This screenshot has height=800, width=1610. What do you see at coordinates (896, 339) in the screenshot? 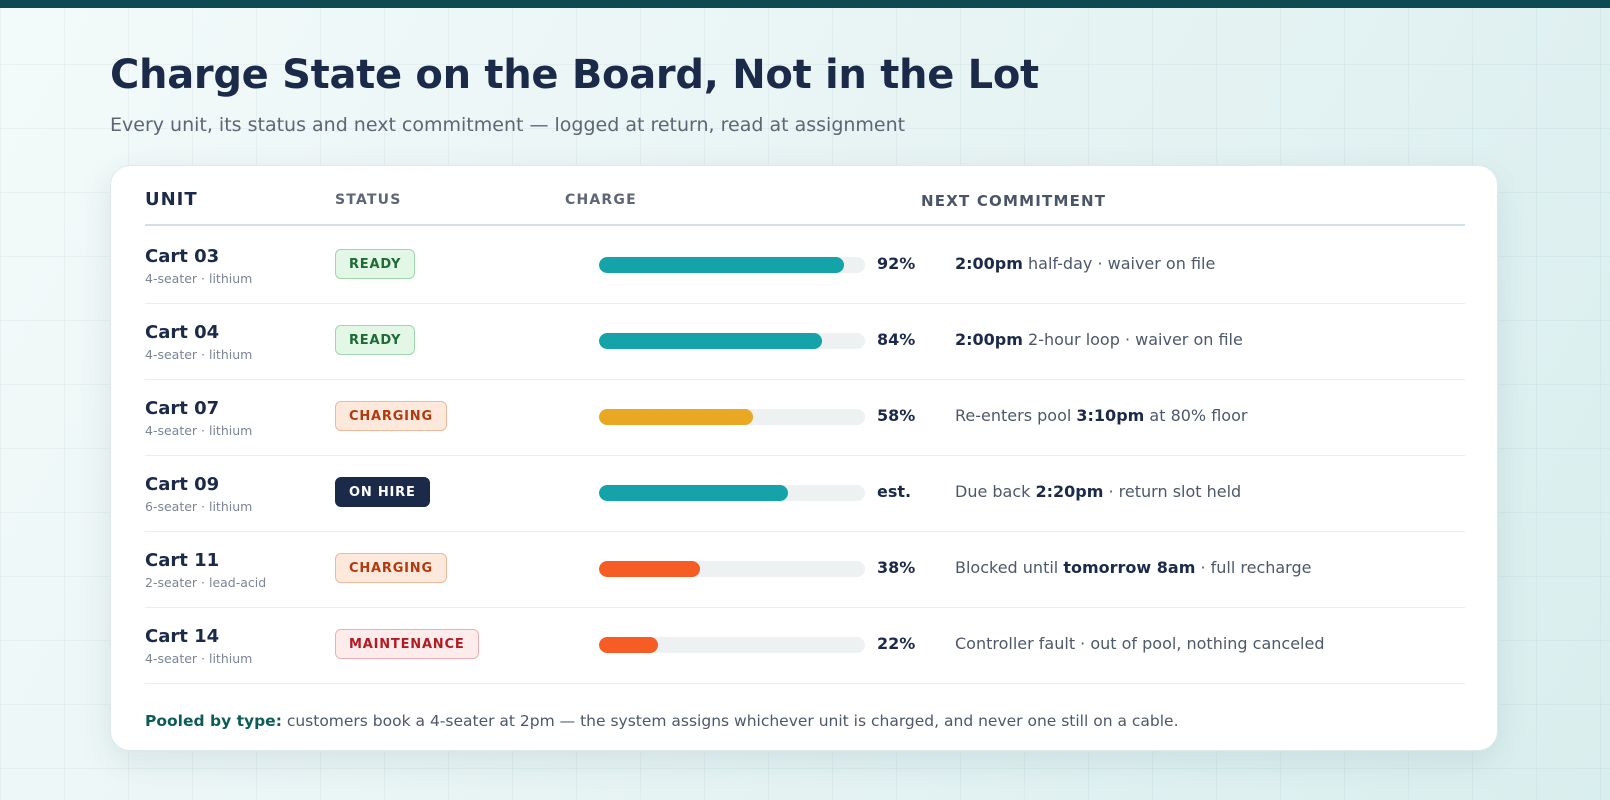
I see `charge-value: 84%` at bounding box center [896, 339].